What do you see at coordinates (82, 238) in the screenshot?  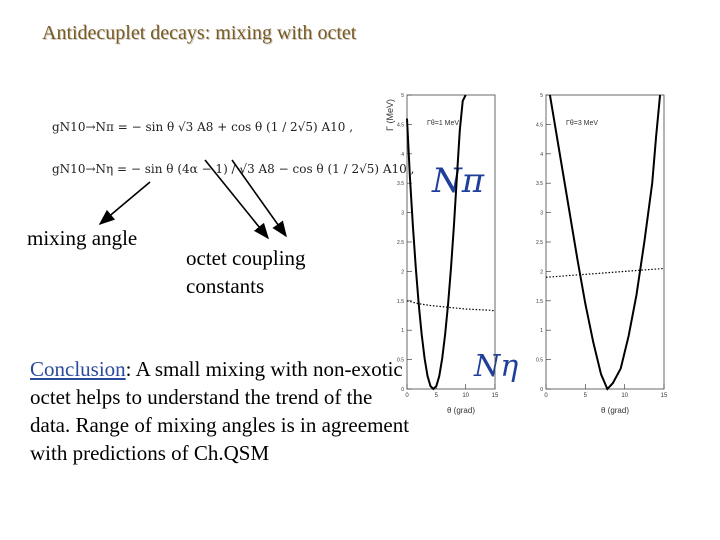 I see `mixing-angle-label: mixing angle` at bounding box center [82, 238].